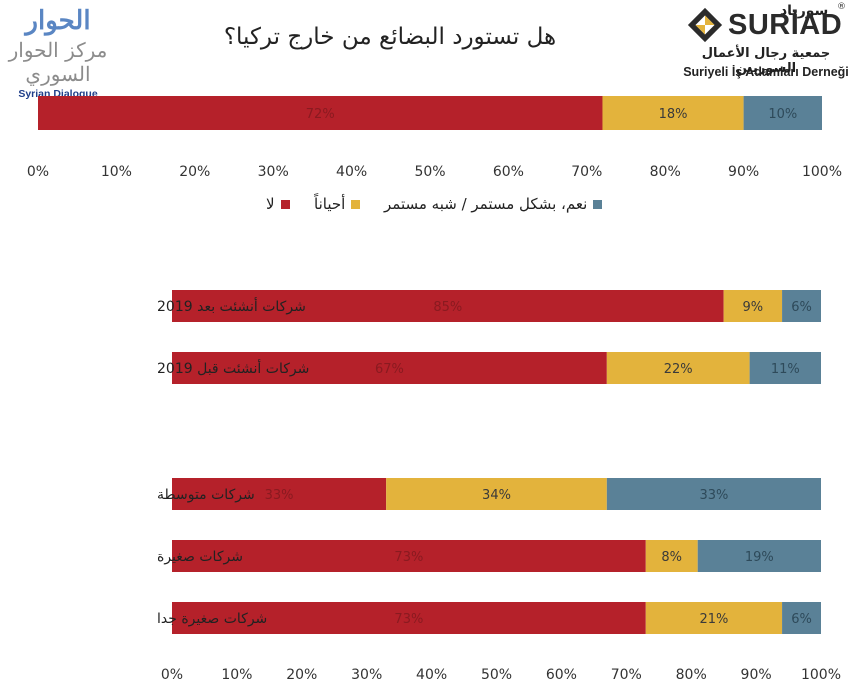  I want to click on x-tick-label-top-1: 10%, so click(116, 172).